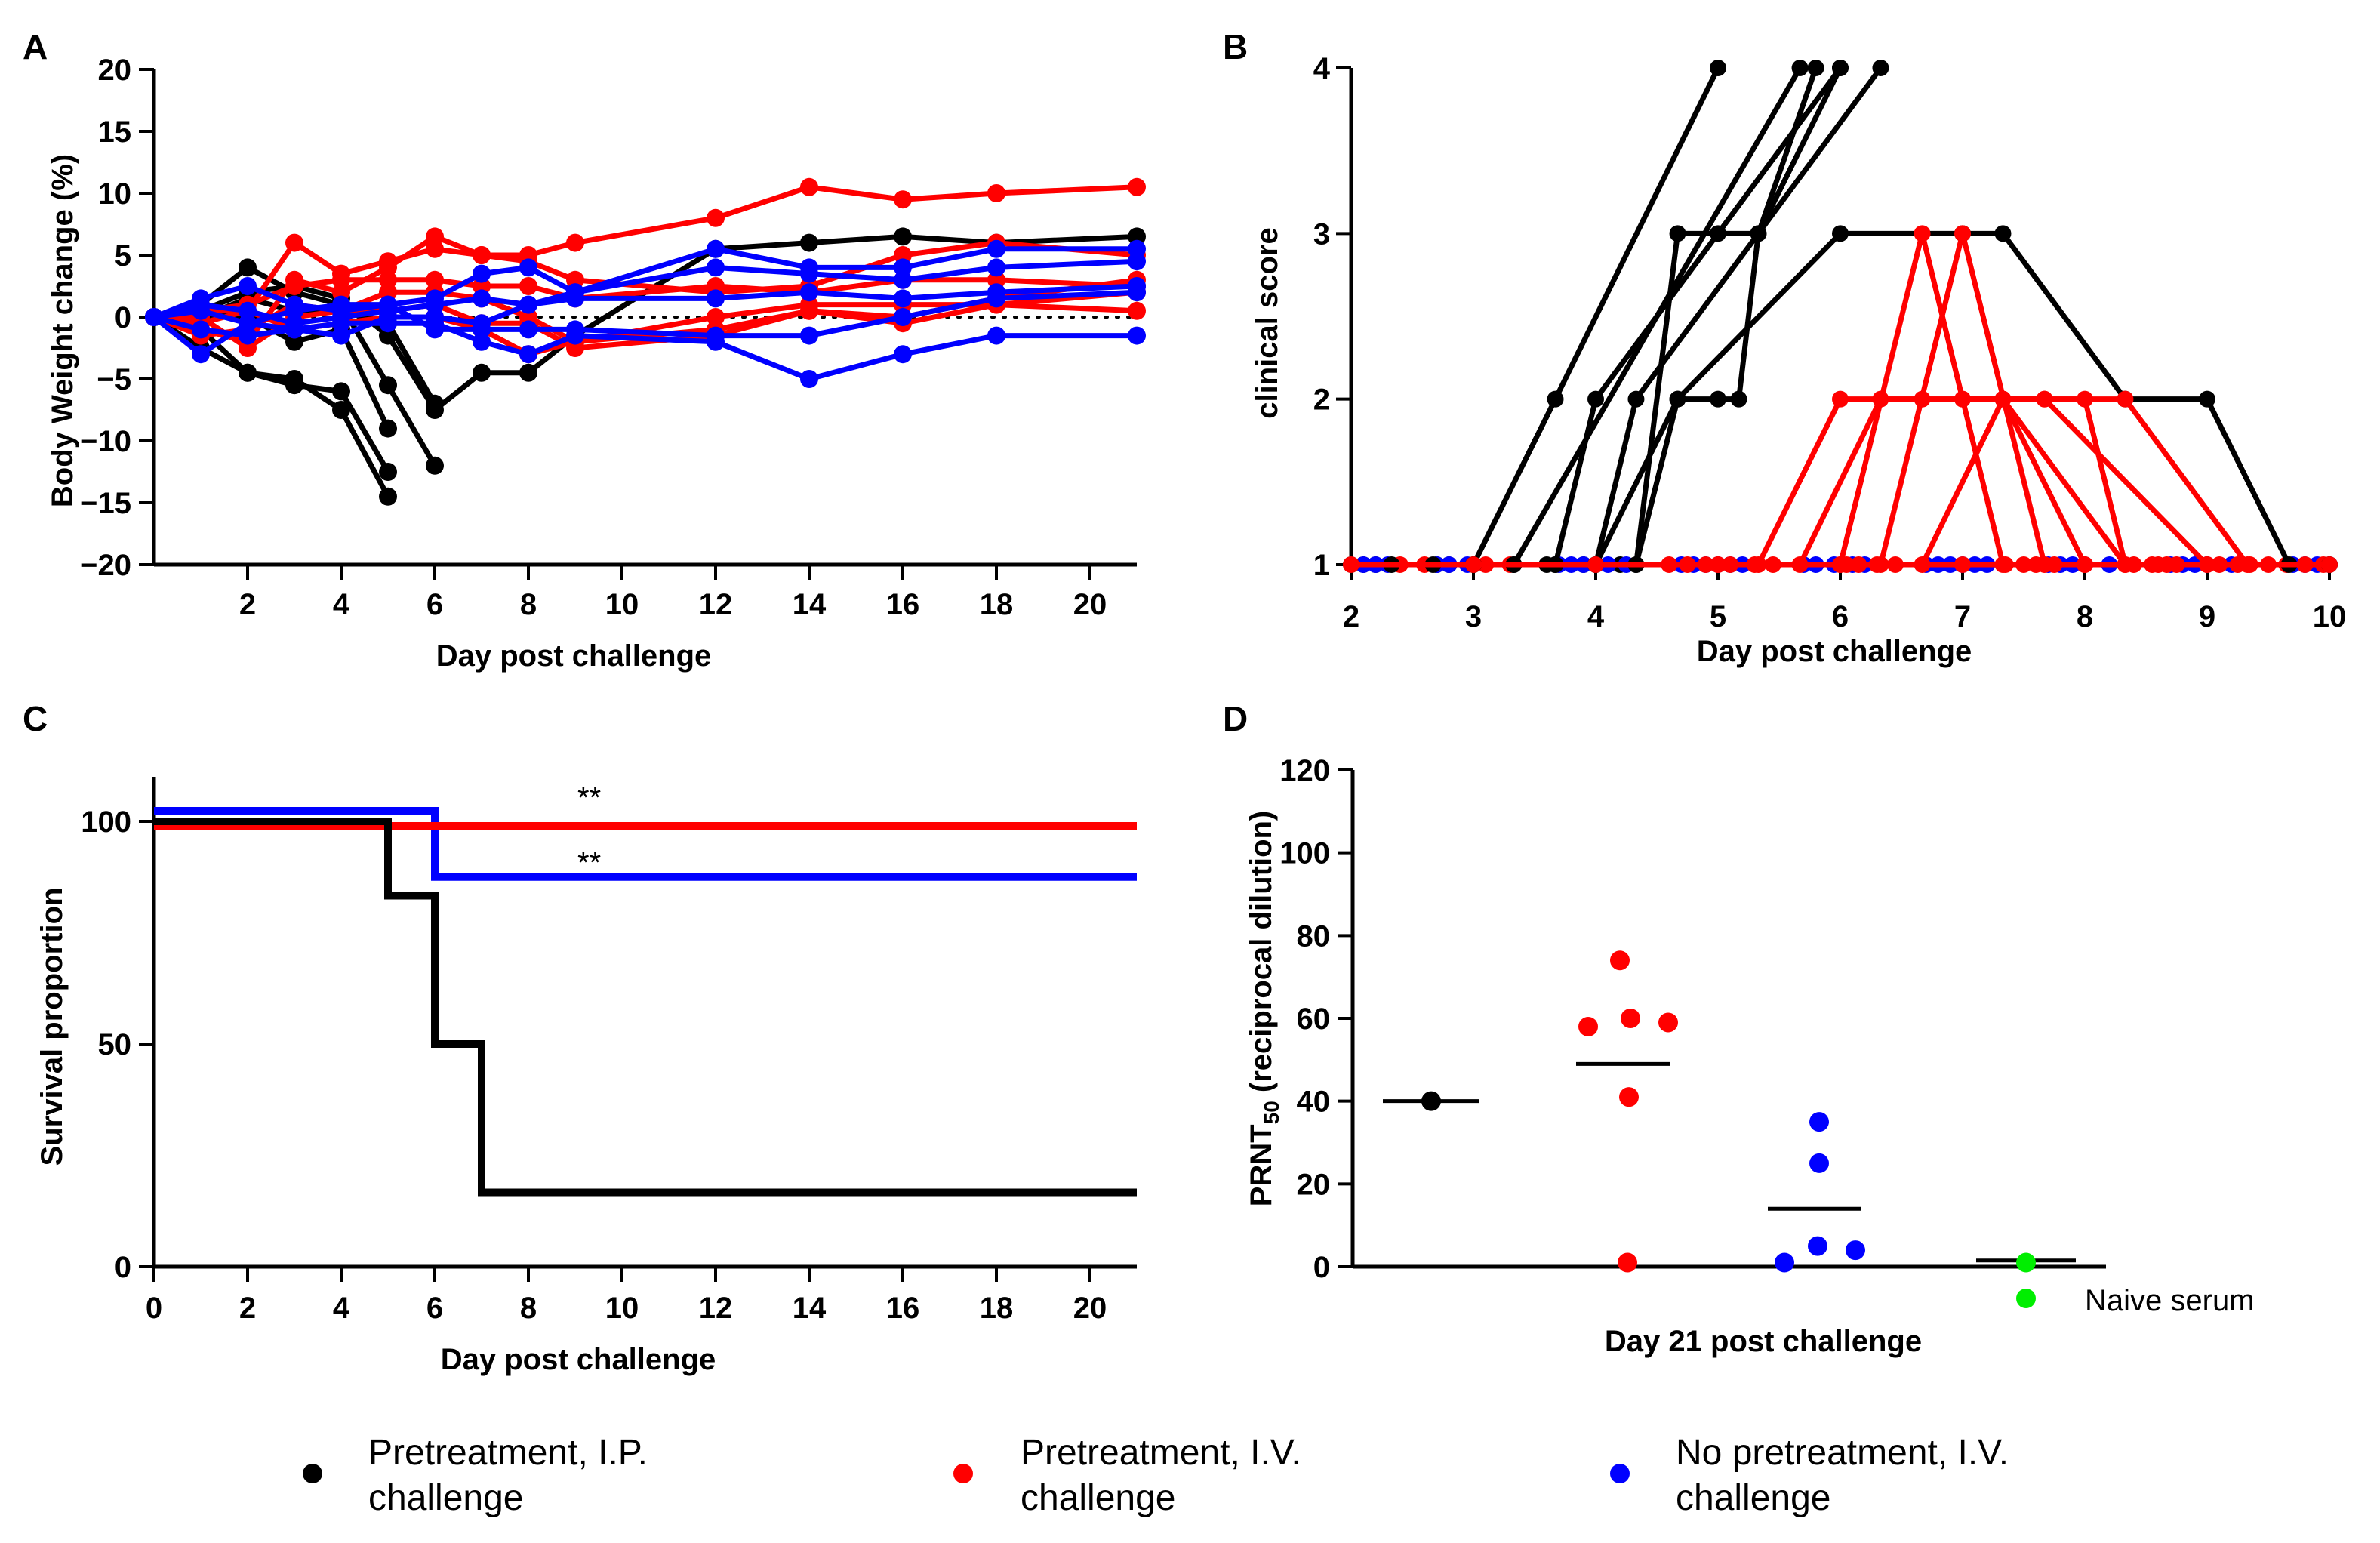 The height and width of the screenshot is (1543, 2380). What do you see at coordinates (35, 46) in the screenshot?
I see `panel-label-a: A` at bounding box center [35, 46].